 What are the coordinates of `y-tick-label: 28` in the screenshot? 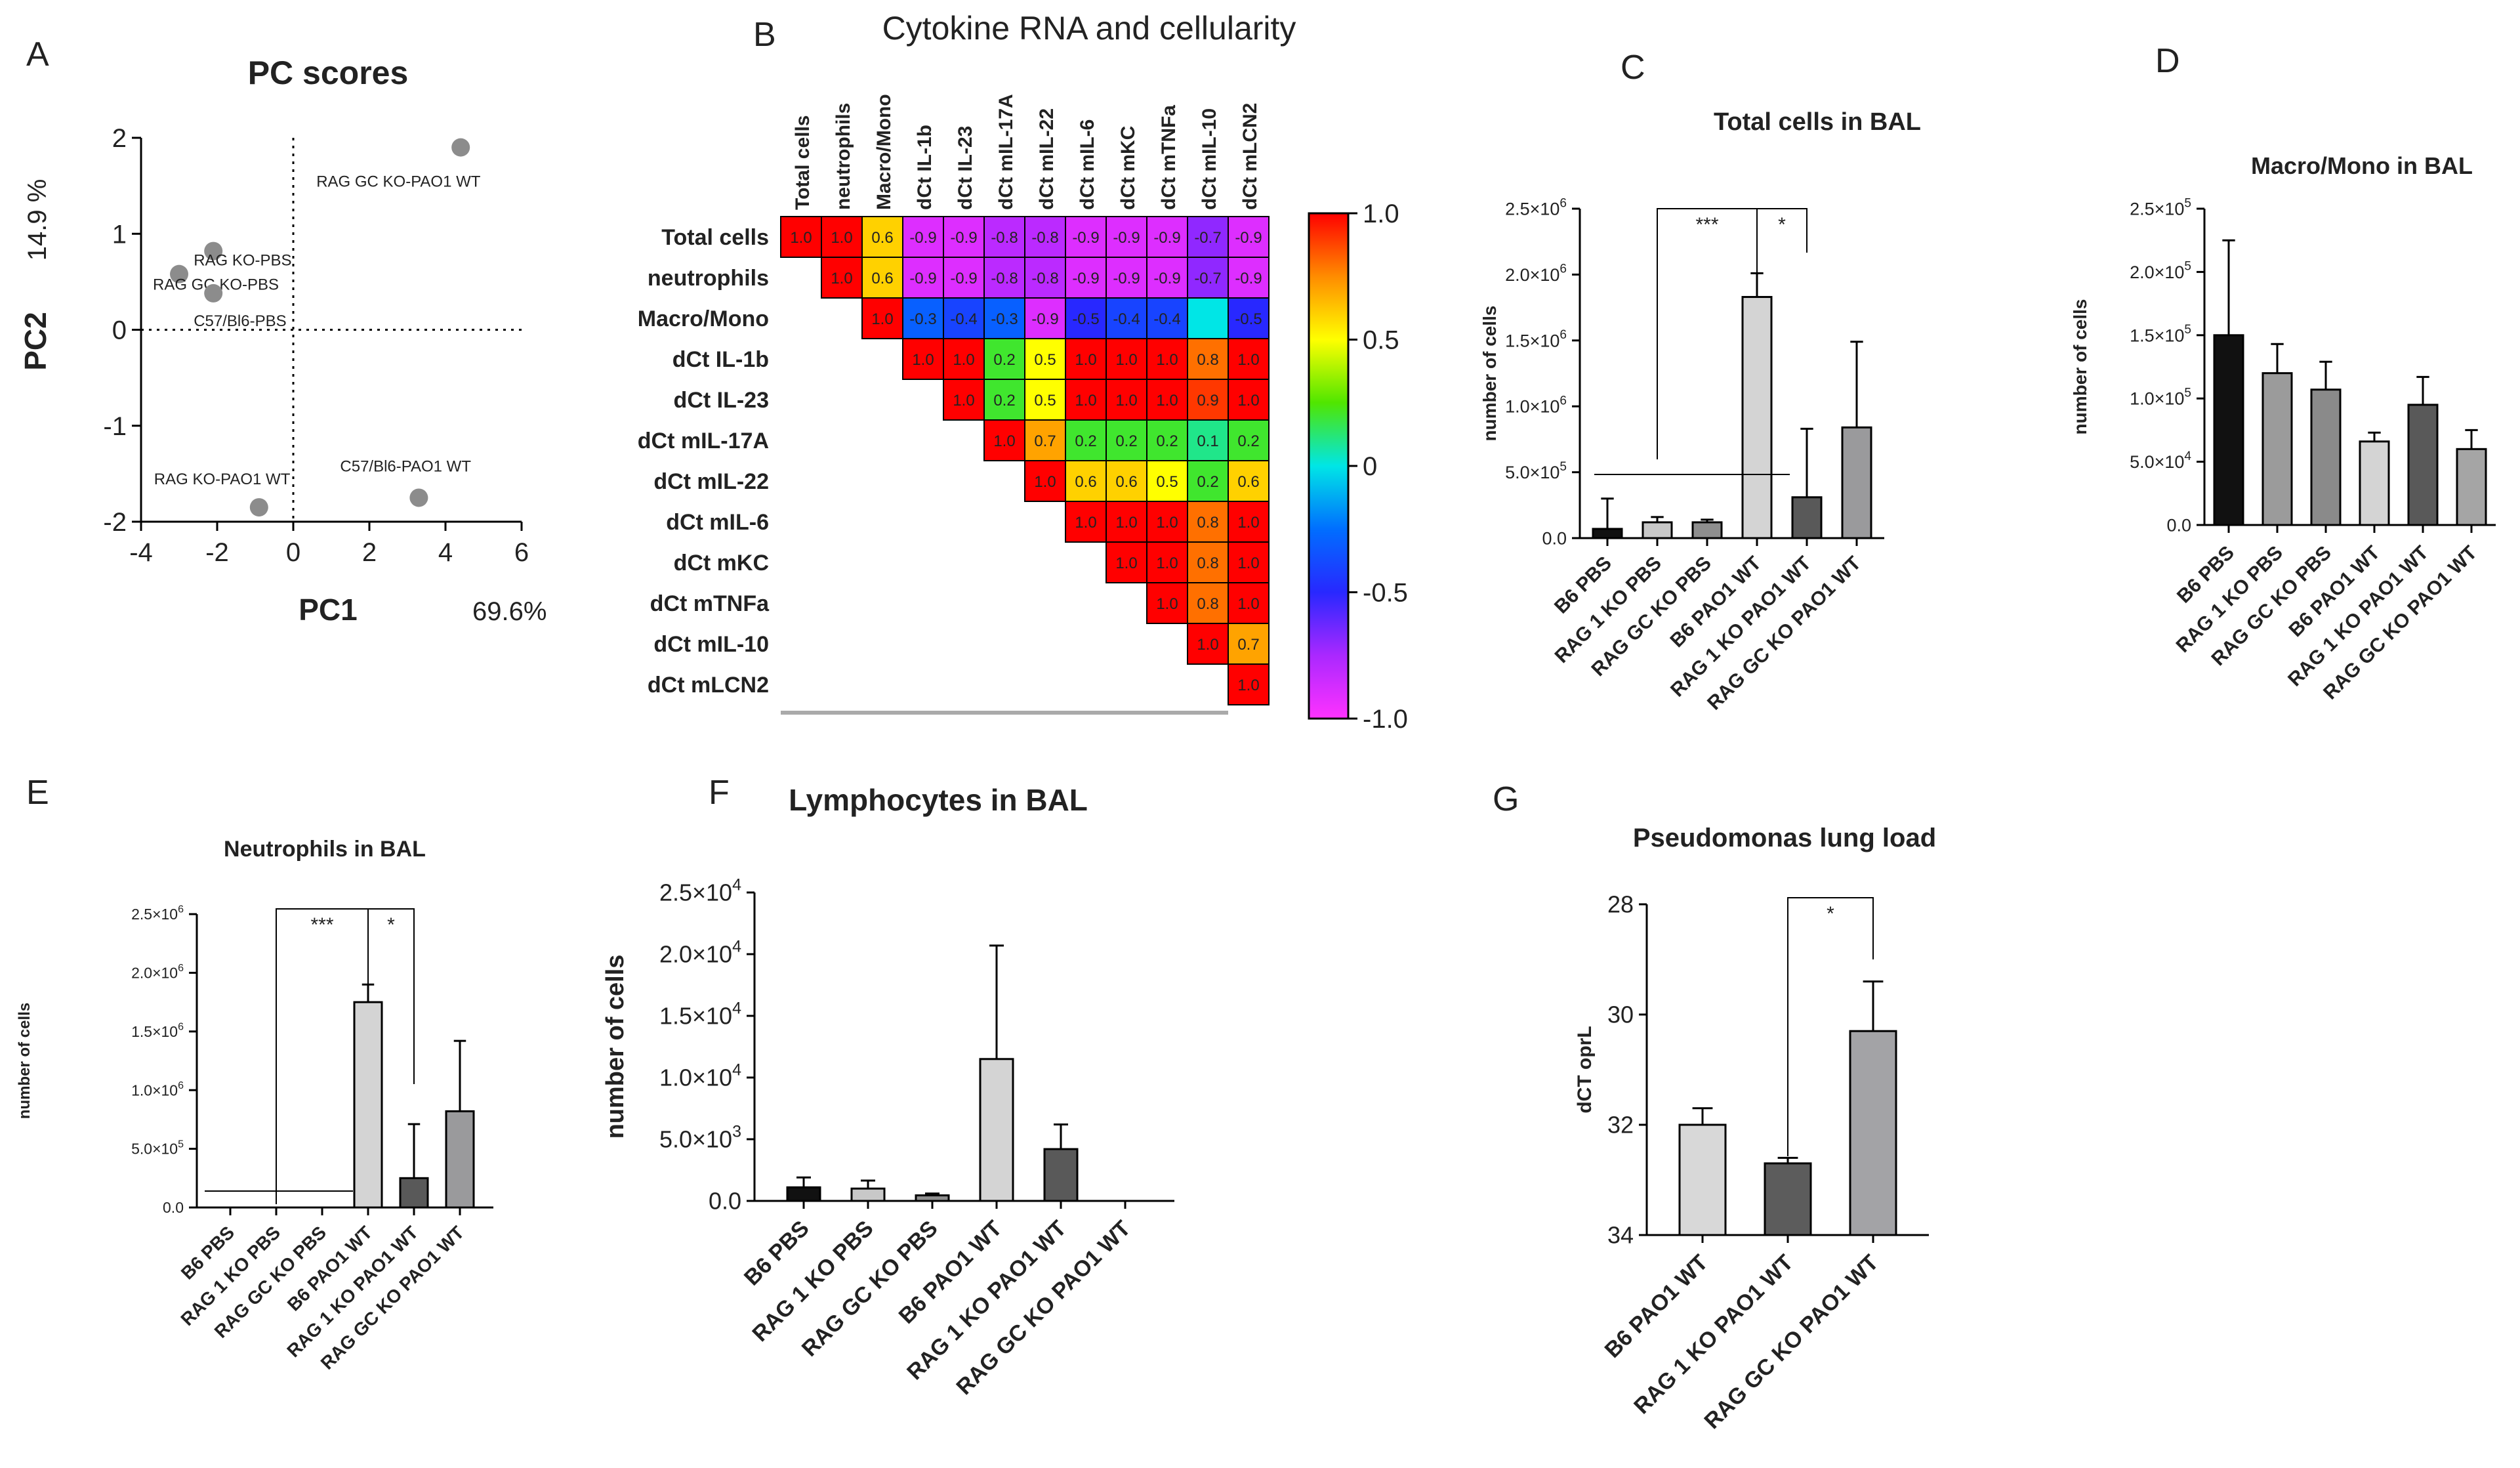 It's located at (1620, 904).